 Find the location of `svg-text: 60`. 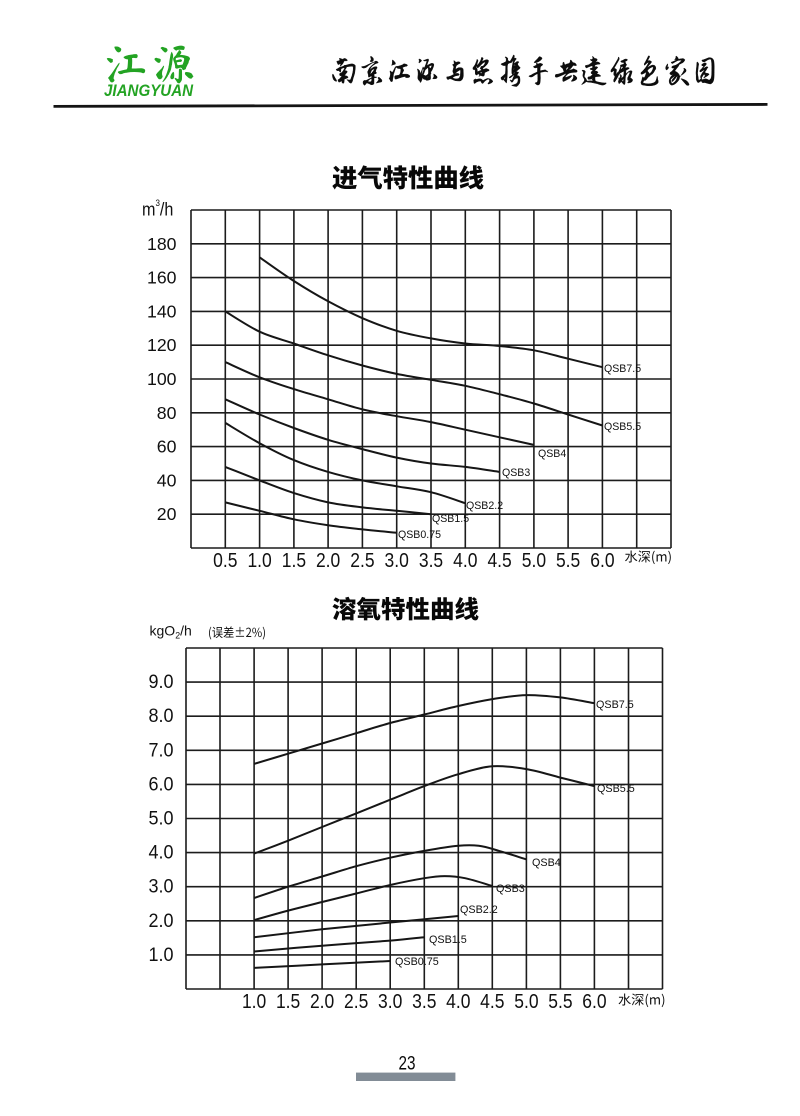

svg-text: 60 is located at coordinates (167, 447).